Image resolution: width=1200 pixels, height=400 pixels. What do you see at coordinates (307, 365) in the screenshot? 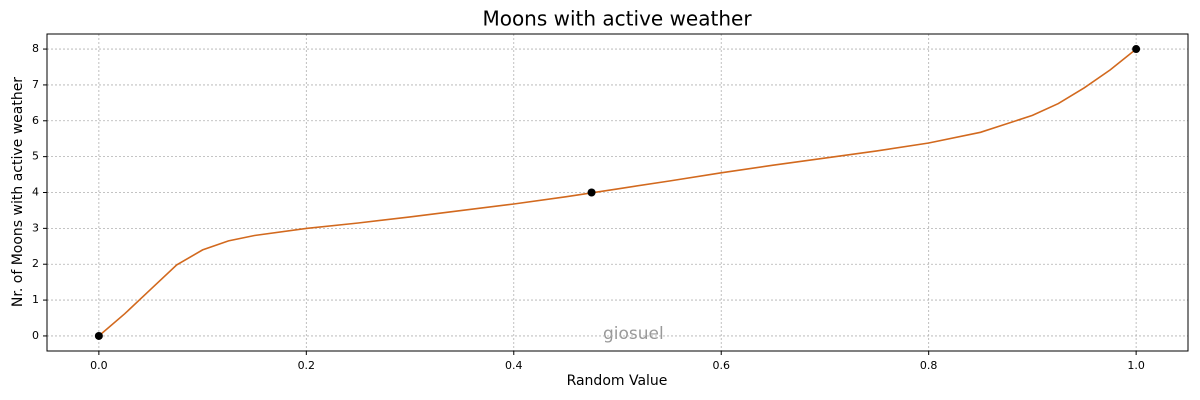
I see `x-tick-label: 0.2` at bounding box center [307, 365].